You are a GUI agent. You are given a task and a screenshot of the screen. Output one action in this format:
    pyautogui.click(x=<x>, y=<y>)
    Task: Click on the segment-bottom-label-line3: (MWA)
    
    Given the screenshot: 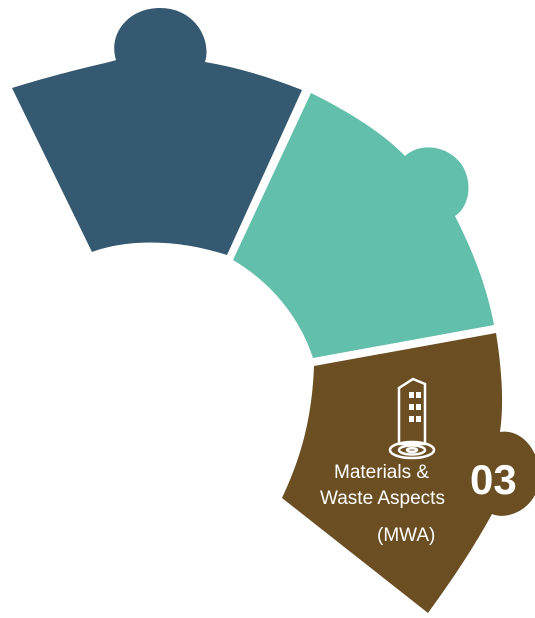 What is the action you would take?
    pyautogui.click(x=406, y=535)
    